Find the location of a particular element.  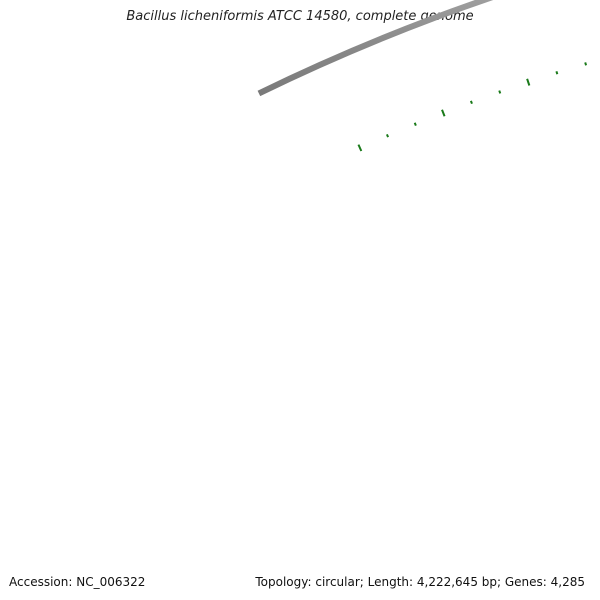

backbone-ring is located at coordinates (375, 48).